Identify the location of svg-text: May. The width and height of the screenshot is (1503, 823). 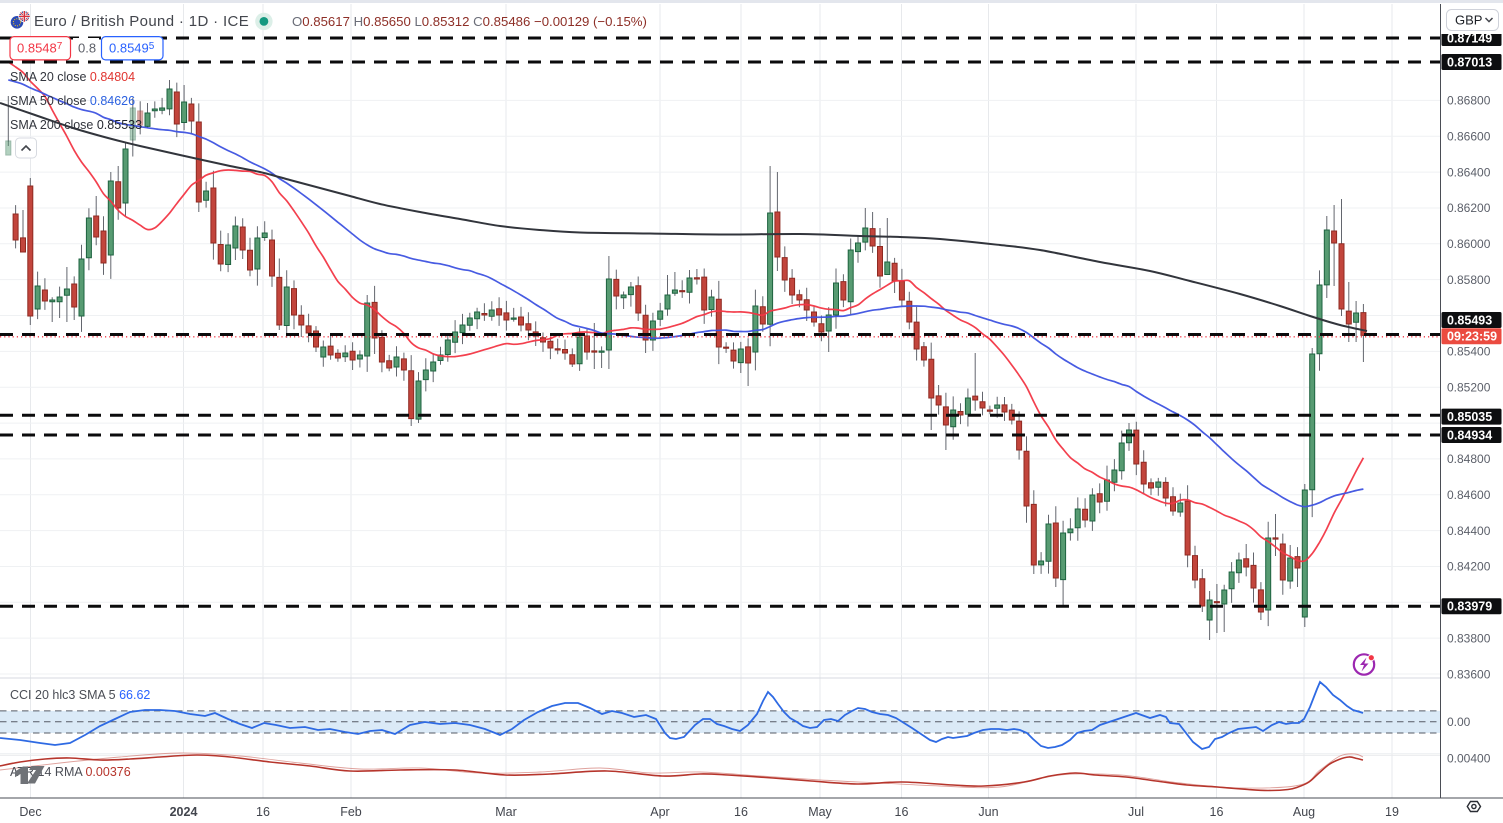
(820, 812).